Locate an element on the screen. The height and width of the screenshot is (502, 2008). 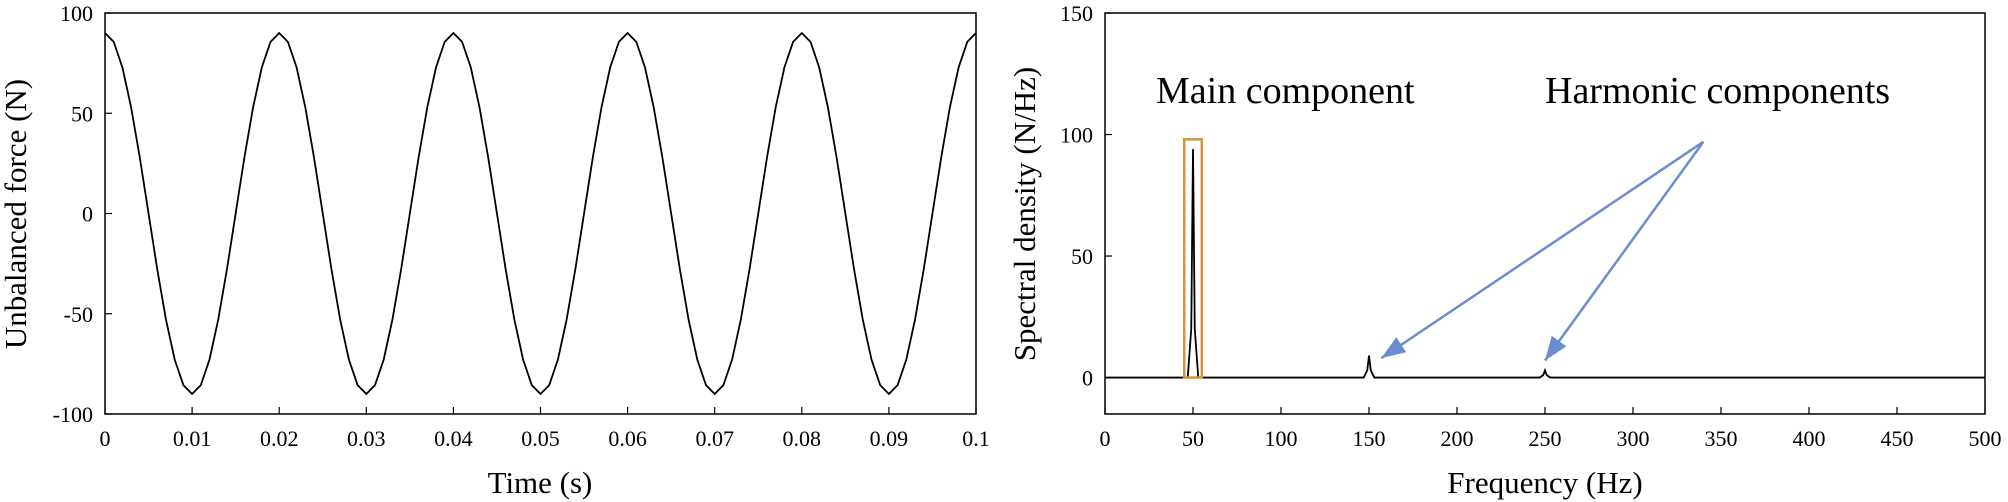
x-tick-label: 0.1 is located at coordinates (976, 438).